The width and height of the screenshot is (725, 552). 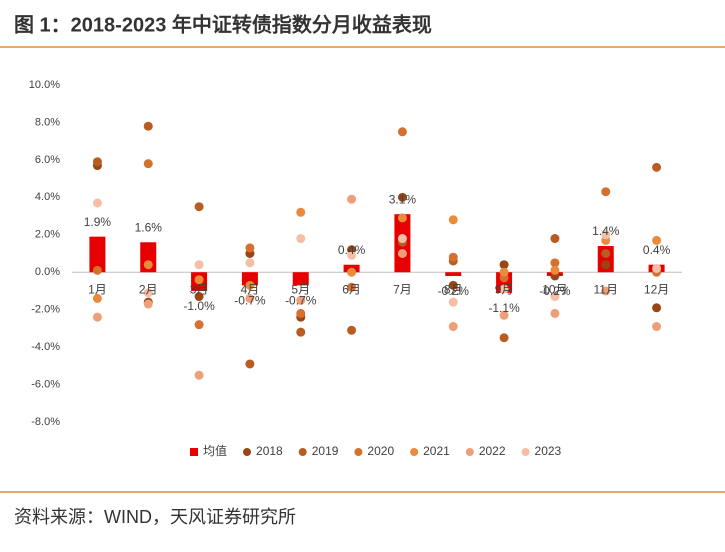 What do you see at coordinates (250, 289) in the screenshot?
I see `x-tick-label: 4月` at bounding box center [250, 289].